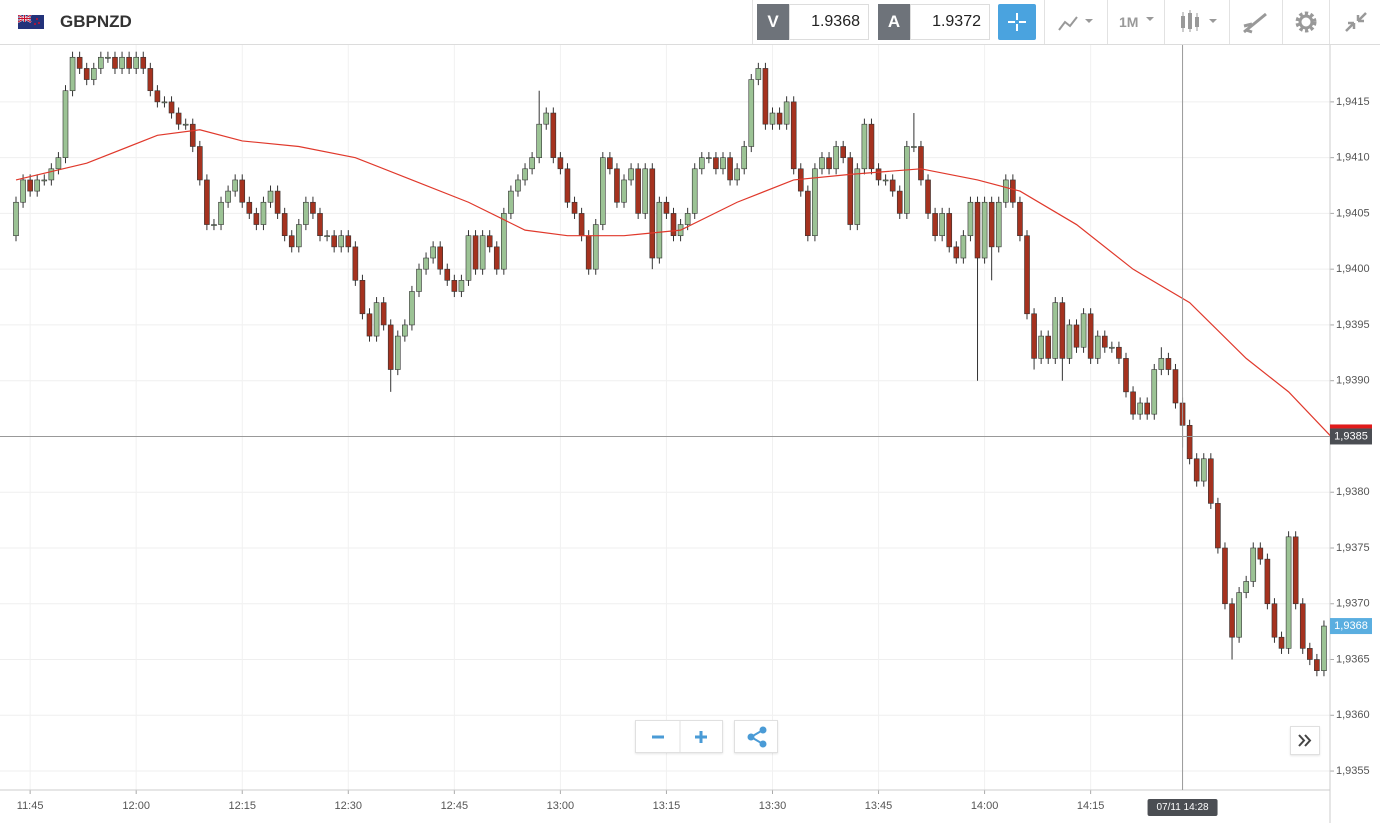  Describe the element at coordinates (752, 22) in the screenshot. I see `divider` at that location.